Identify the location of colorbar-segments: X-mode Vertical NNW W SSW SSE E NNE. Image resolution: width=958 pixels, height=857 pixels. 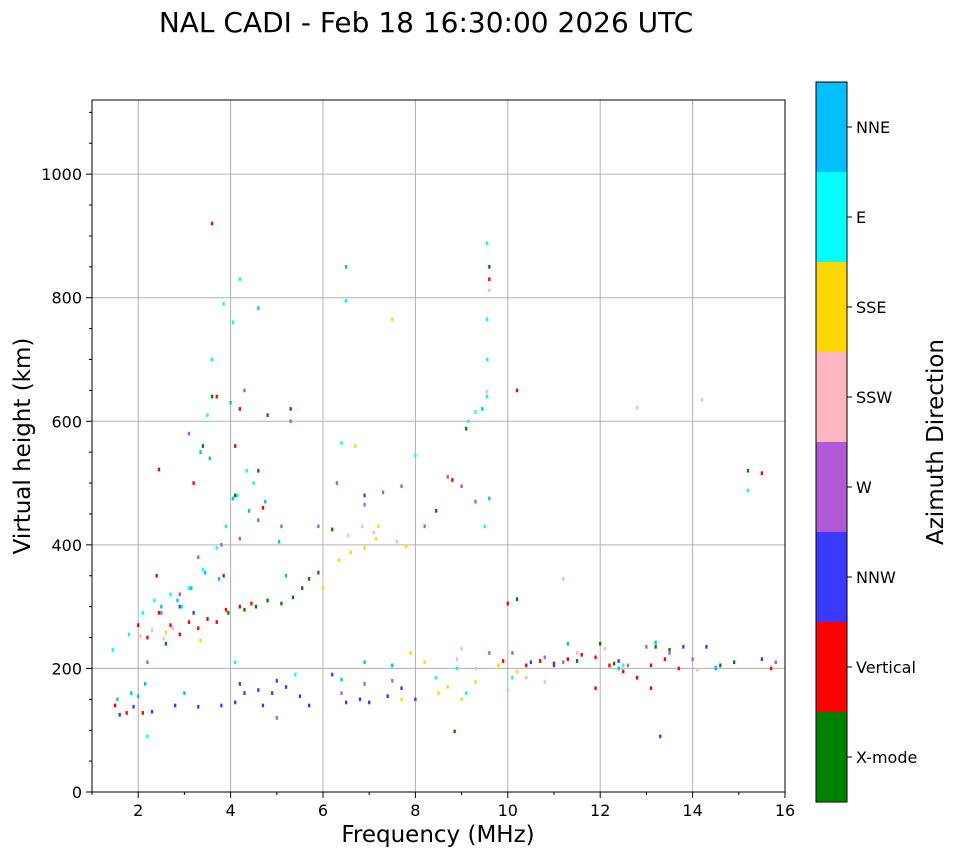
(866, 442).